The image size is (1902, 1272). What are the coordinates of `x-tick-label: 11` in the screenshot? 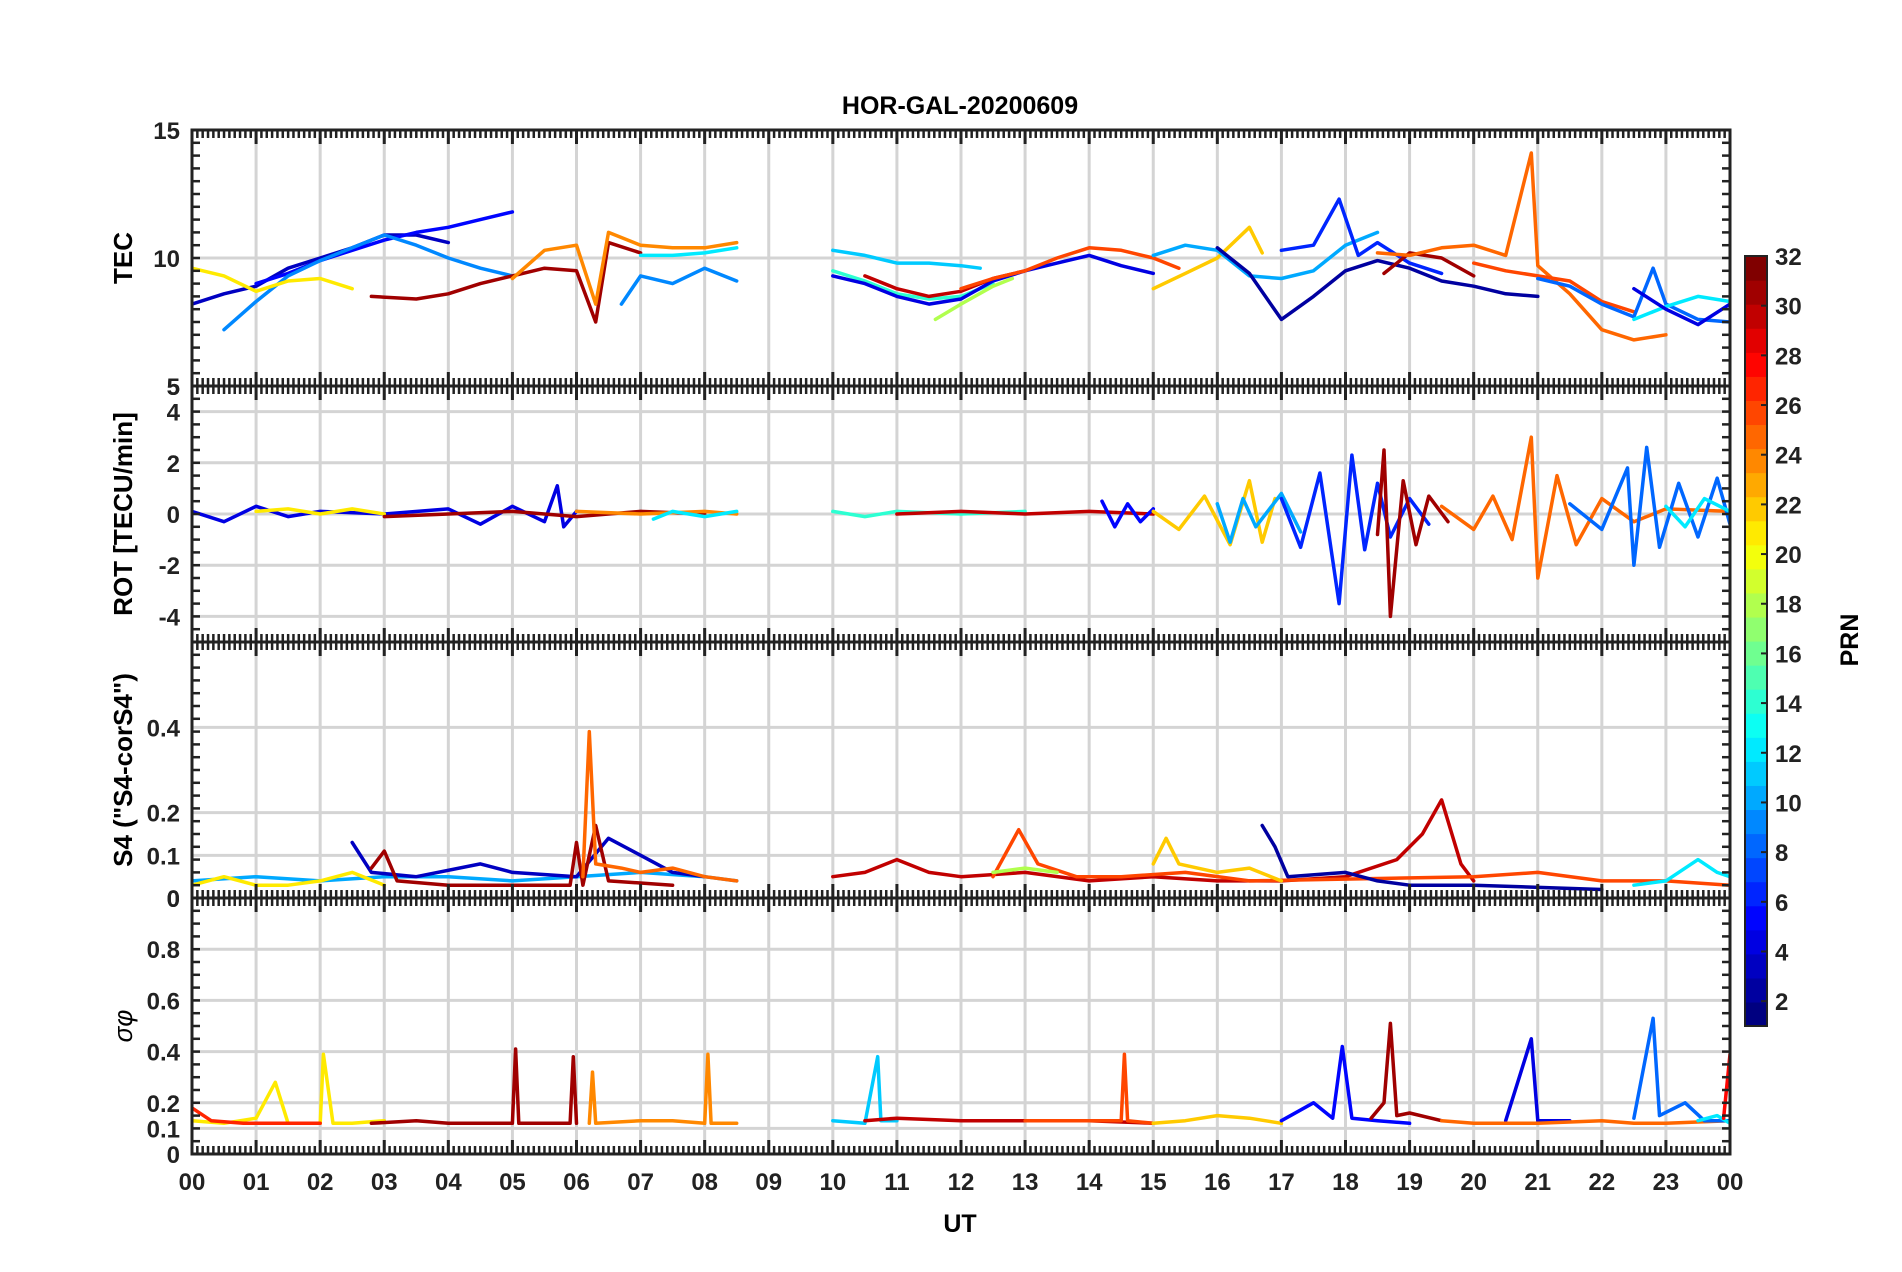 It's located at (896, 1182).